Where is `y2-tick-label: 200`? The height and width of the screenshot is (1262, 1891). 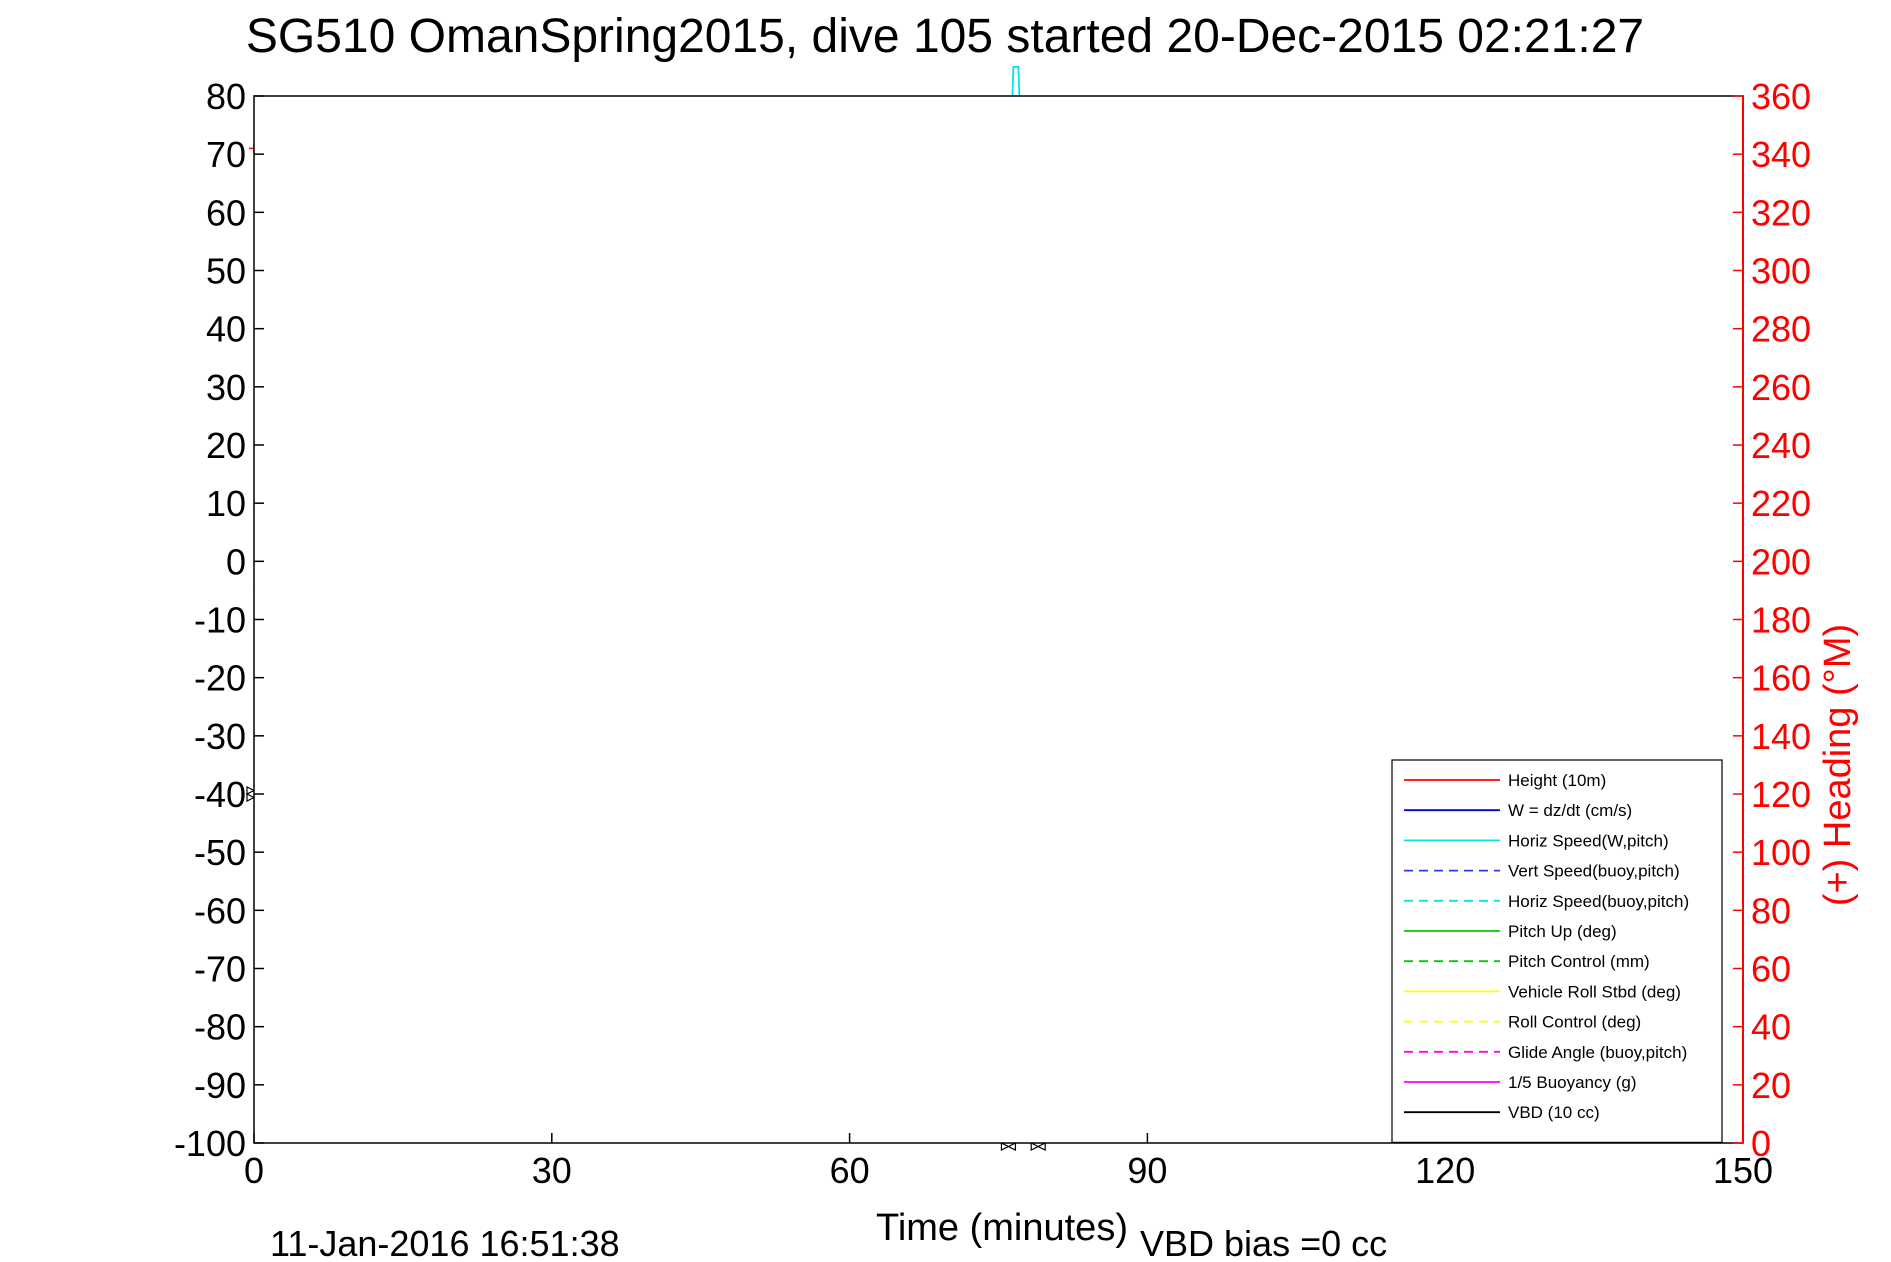
y2-tick-label: 200 is located at coordinates (1781, 561).